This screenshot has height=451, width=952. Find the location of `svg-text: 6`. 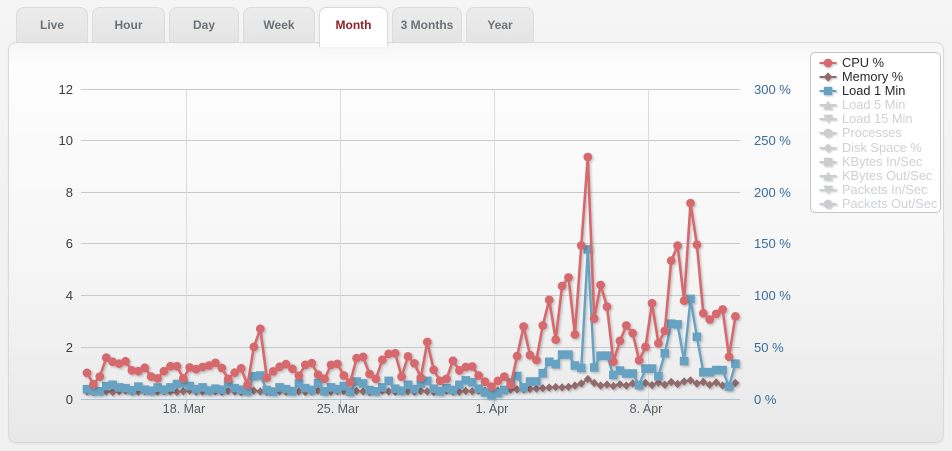

svg-text: 6 is located at coordinates (69, 243).